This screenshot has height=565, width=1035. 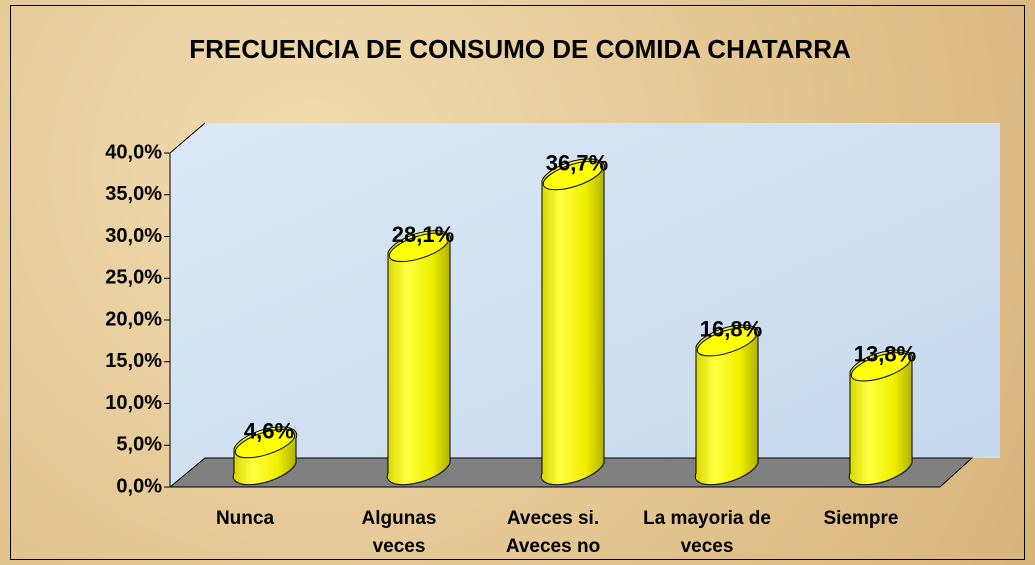 I want to click on y-tick-label: 30,0%, so click(x=133, y=236).